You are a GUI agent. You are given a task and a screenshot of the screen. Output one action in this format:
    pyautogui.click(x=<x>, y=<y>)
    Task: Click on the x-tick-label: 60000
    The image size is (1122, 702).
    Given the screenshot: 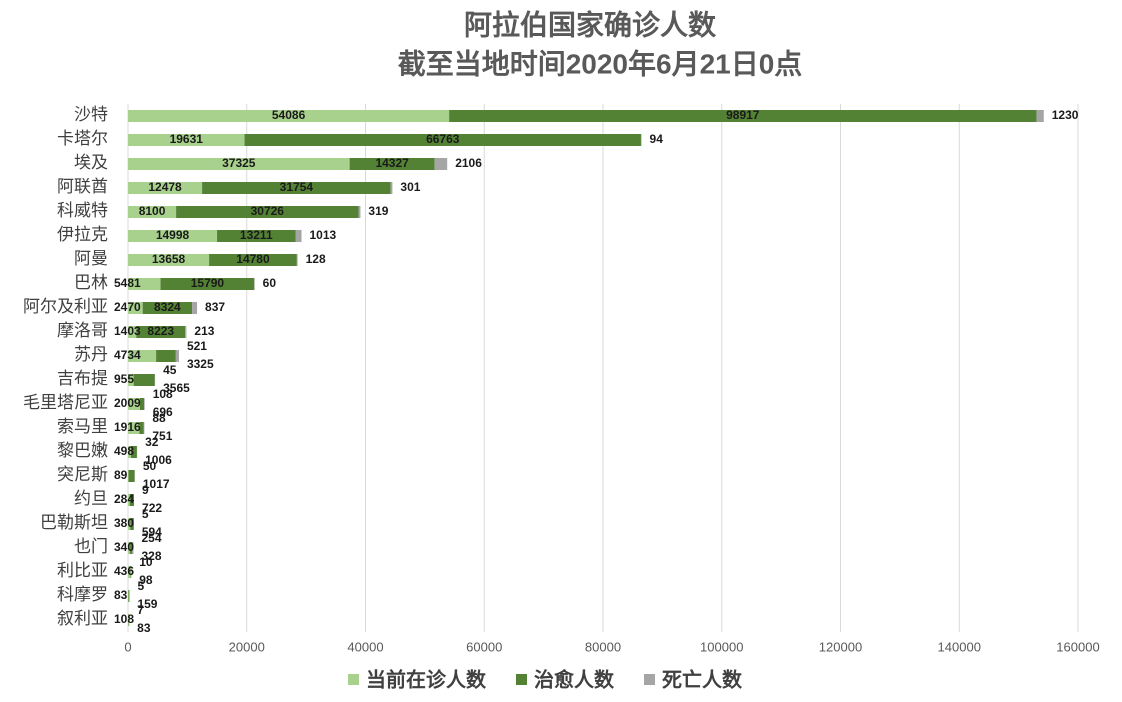 What is the action you would take?
    pyautogui.click(x=484, y=646)
    